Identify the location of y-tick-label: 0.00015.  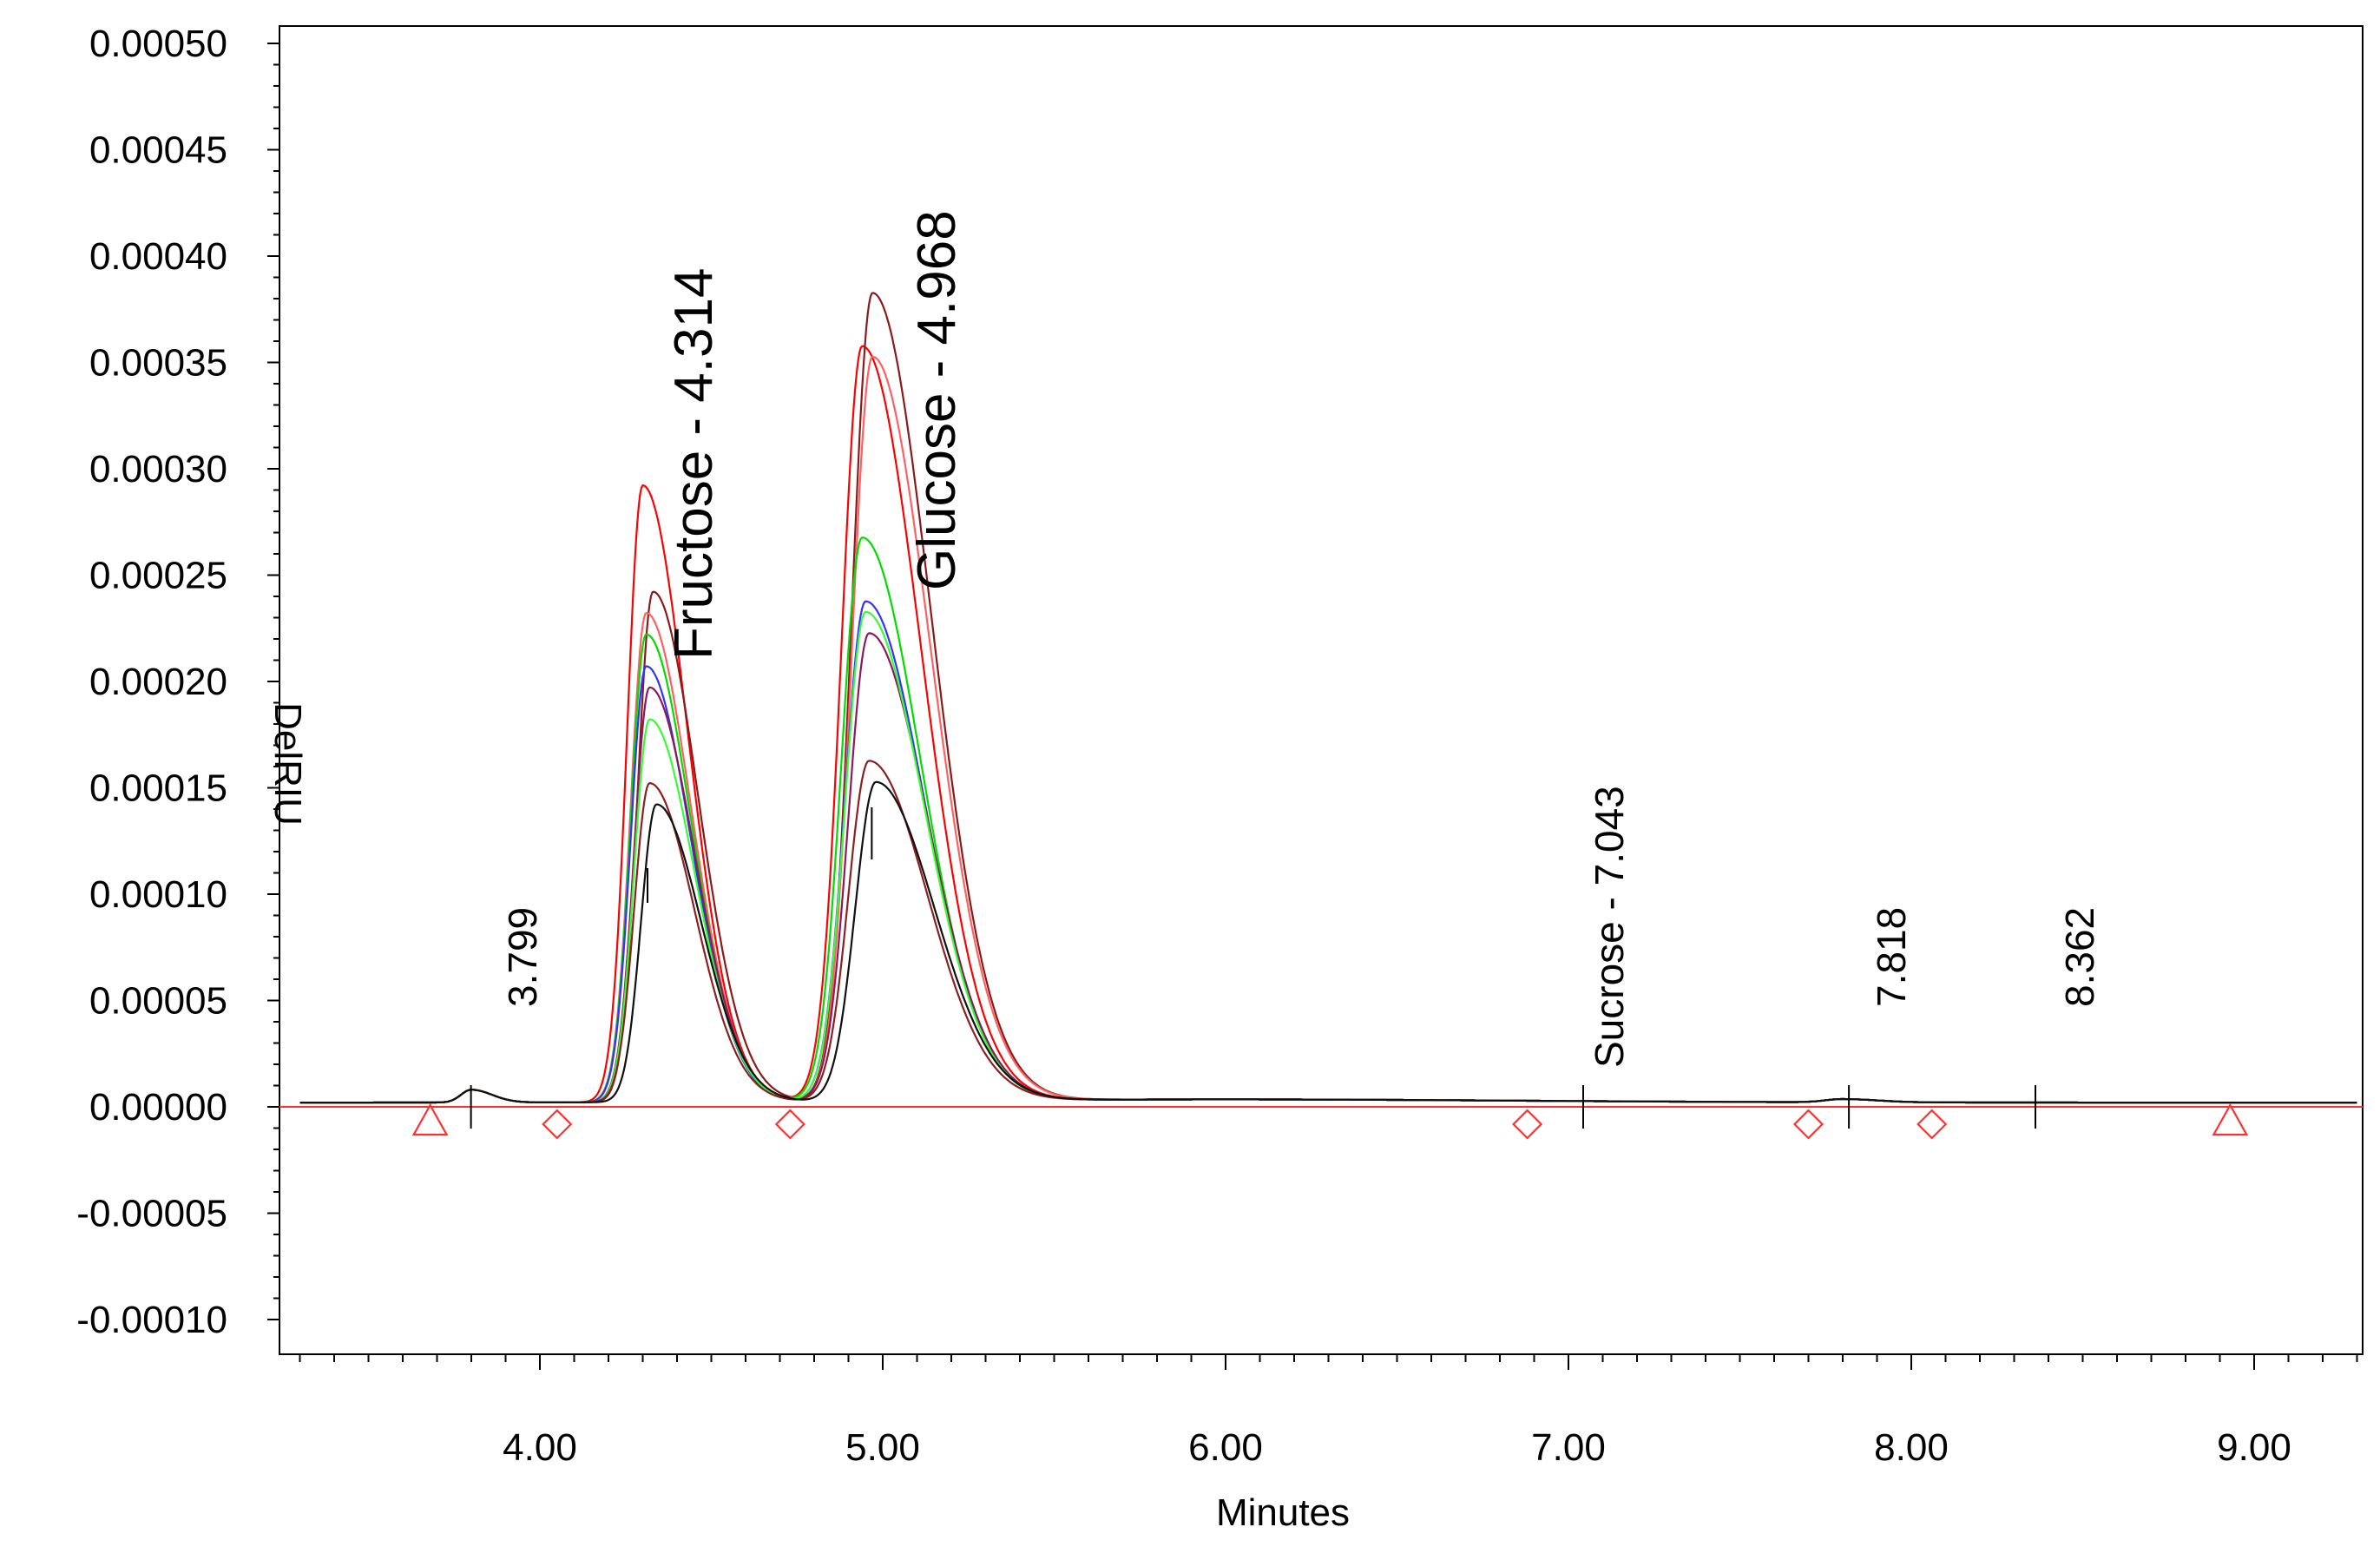
(158, 788).